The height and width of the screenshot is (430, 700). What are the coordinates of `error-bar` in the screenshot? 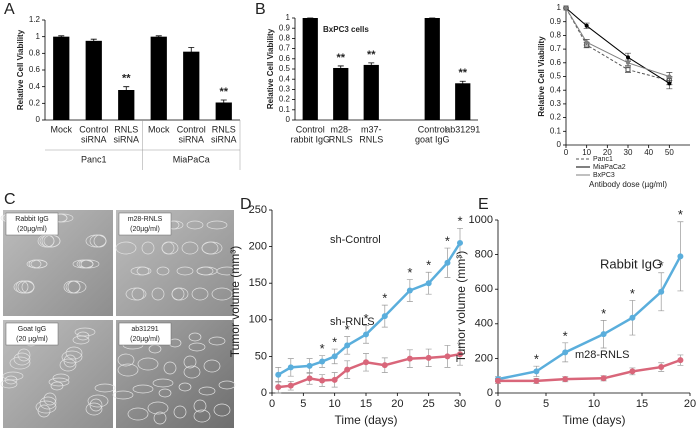 It's located at (371, 64).